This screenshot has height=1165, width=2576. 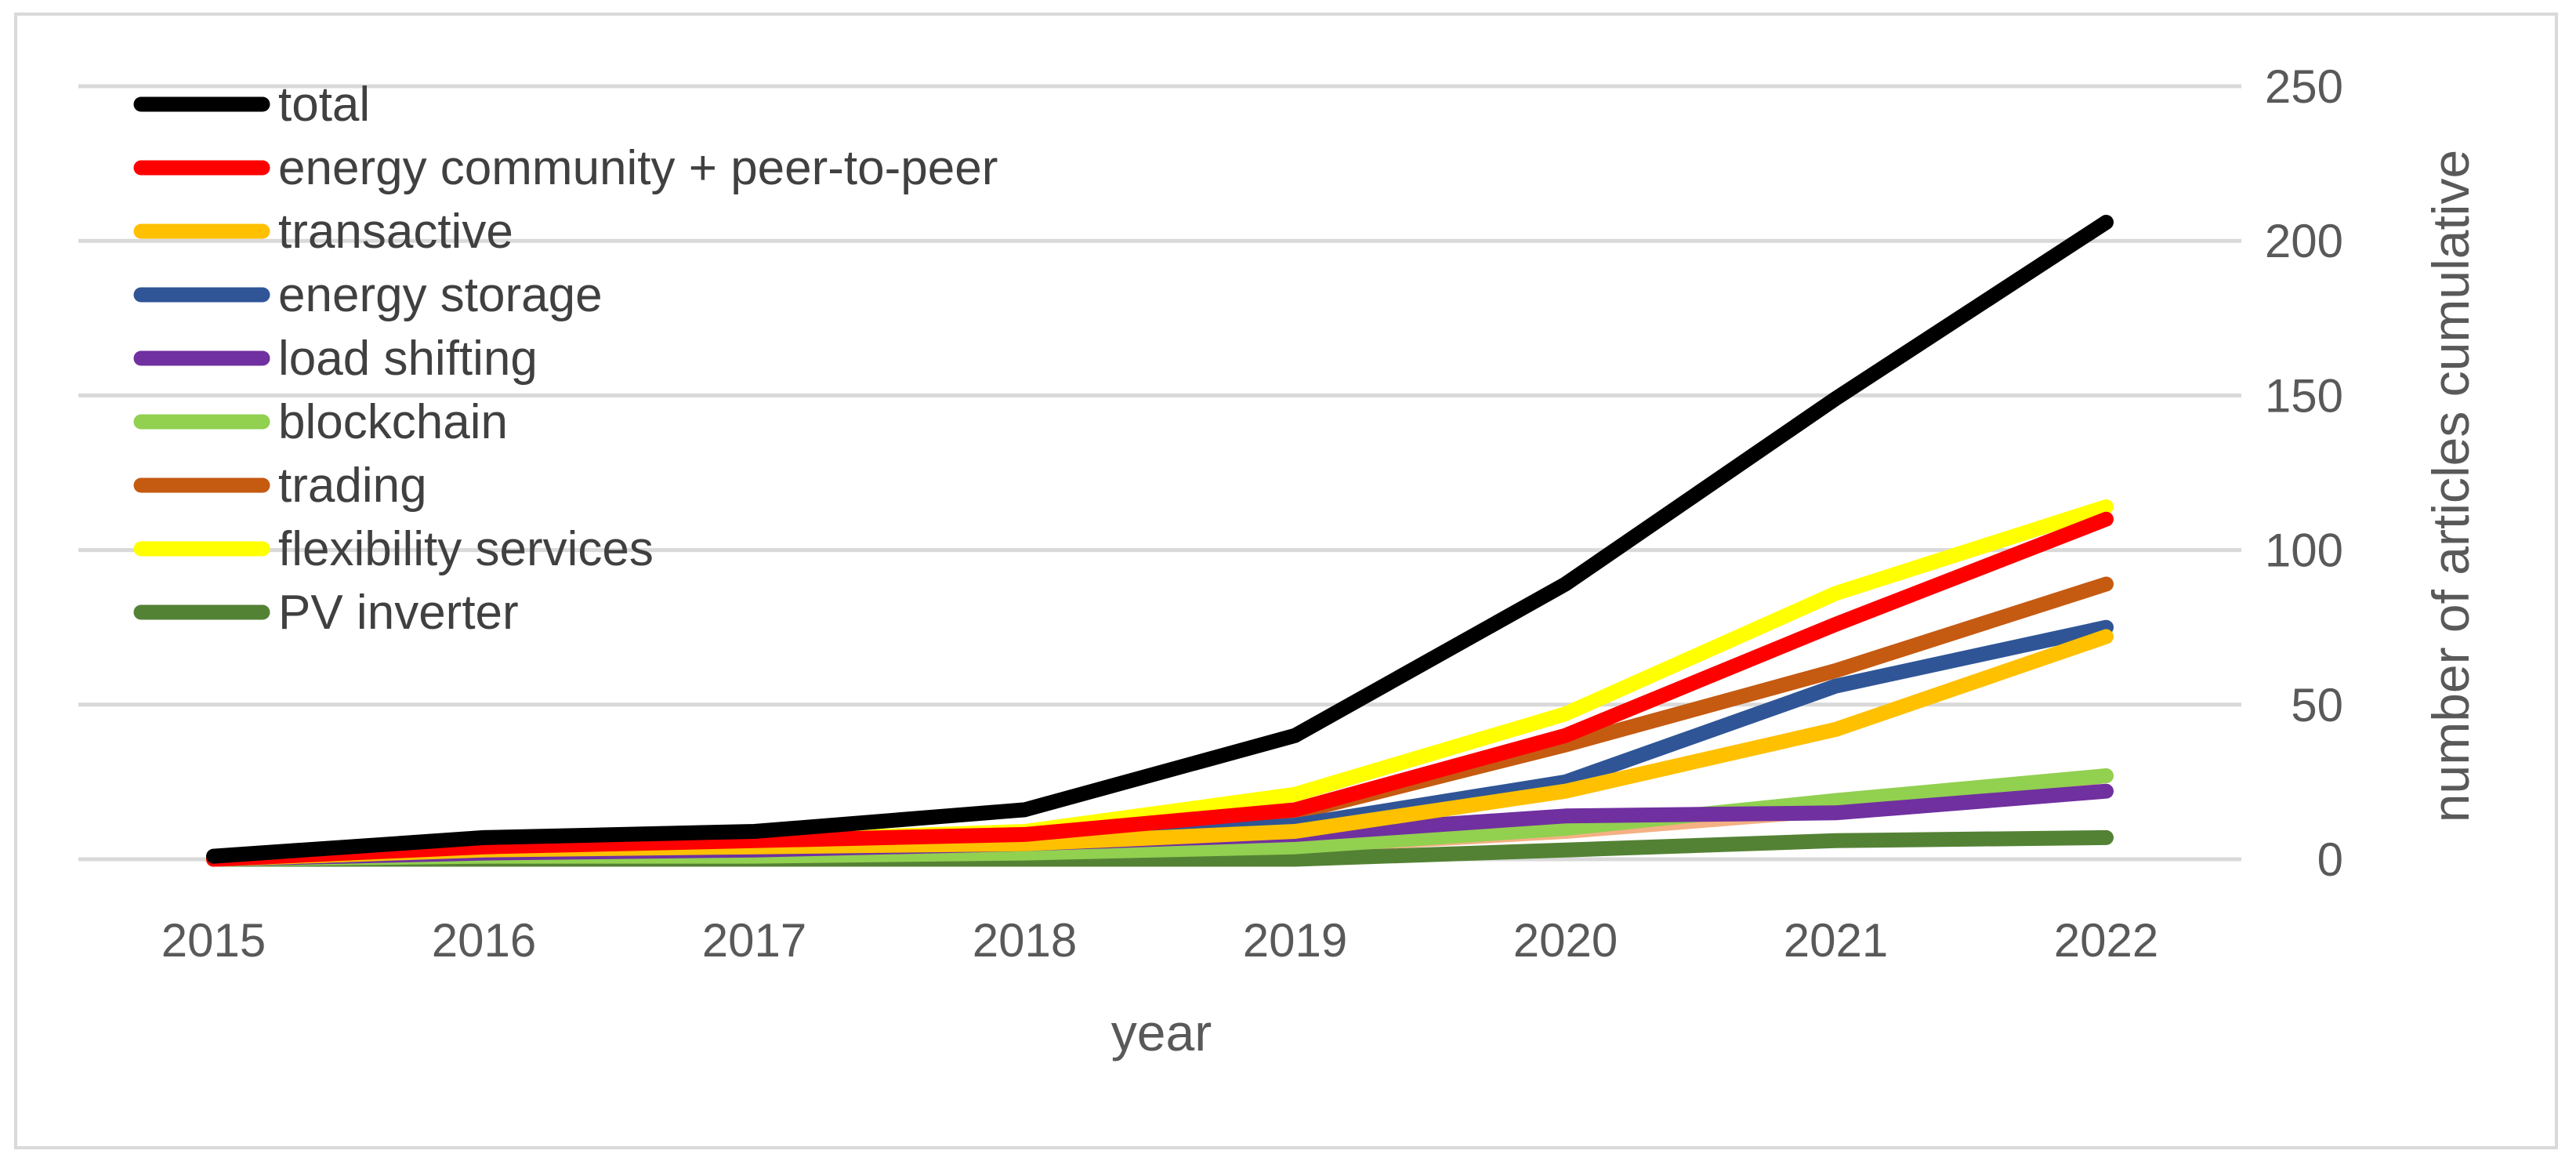 I want to click on legend-label: transactive, so click(x=395, y=232).